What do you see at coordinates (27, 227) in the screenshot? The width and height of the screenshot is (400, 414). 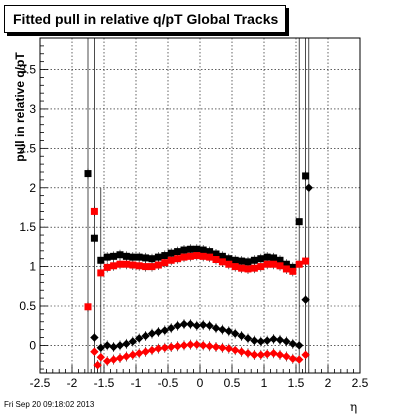 I see `y-tick-label: 1.5` at bounding box center [27, 227].